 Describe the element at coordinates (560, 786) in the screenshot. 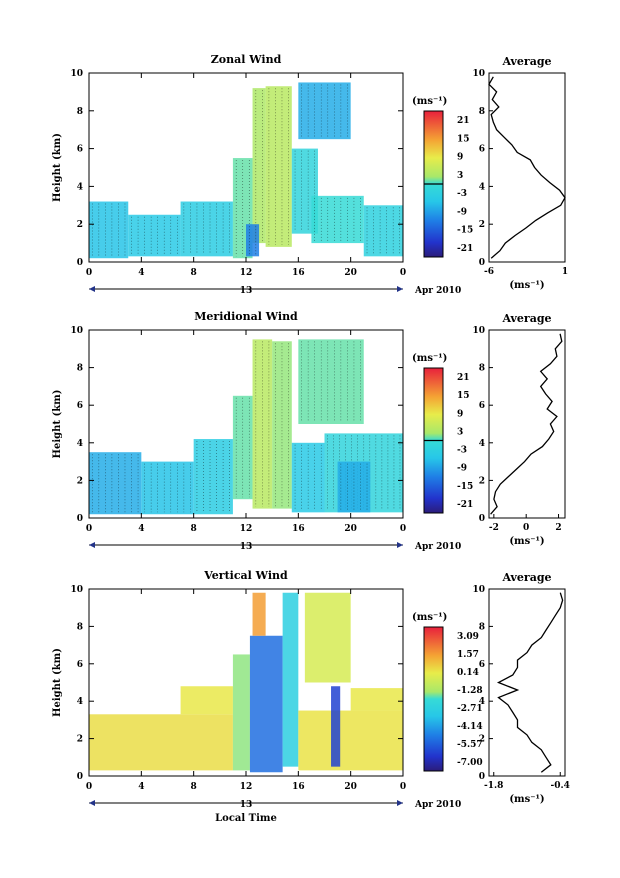

I see `average-x-tick-label: -0.4` at that location.